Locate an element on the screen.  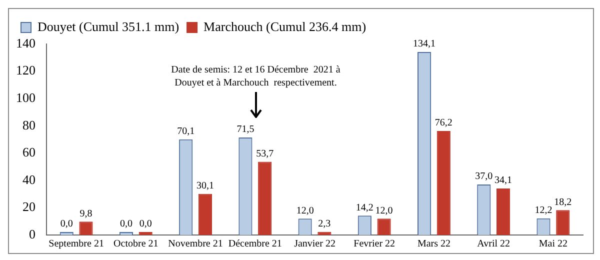
data-label: 53,7 is located at coordinates (265, 154).